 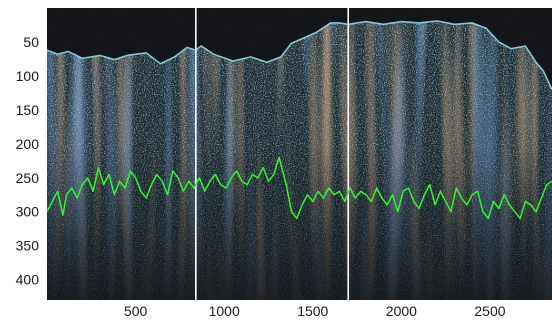 I want to click on y-tick-label: 200, so click(x=28, y=144).